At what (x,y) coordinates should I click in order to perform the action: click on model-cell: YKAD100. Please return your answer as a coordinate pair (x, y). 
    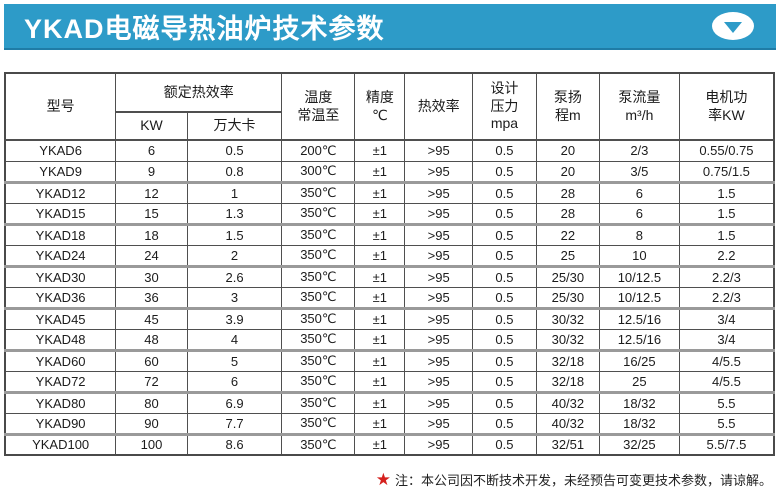
    Looking at the image, I should click on (60, 444).